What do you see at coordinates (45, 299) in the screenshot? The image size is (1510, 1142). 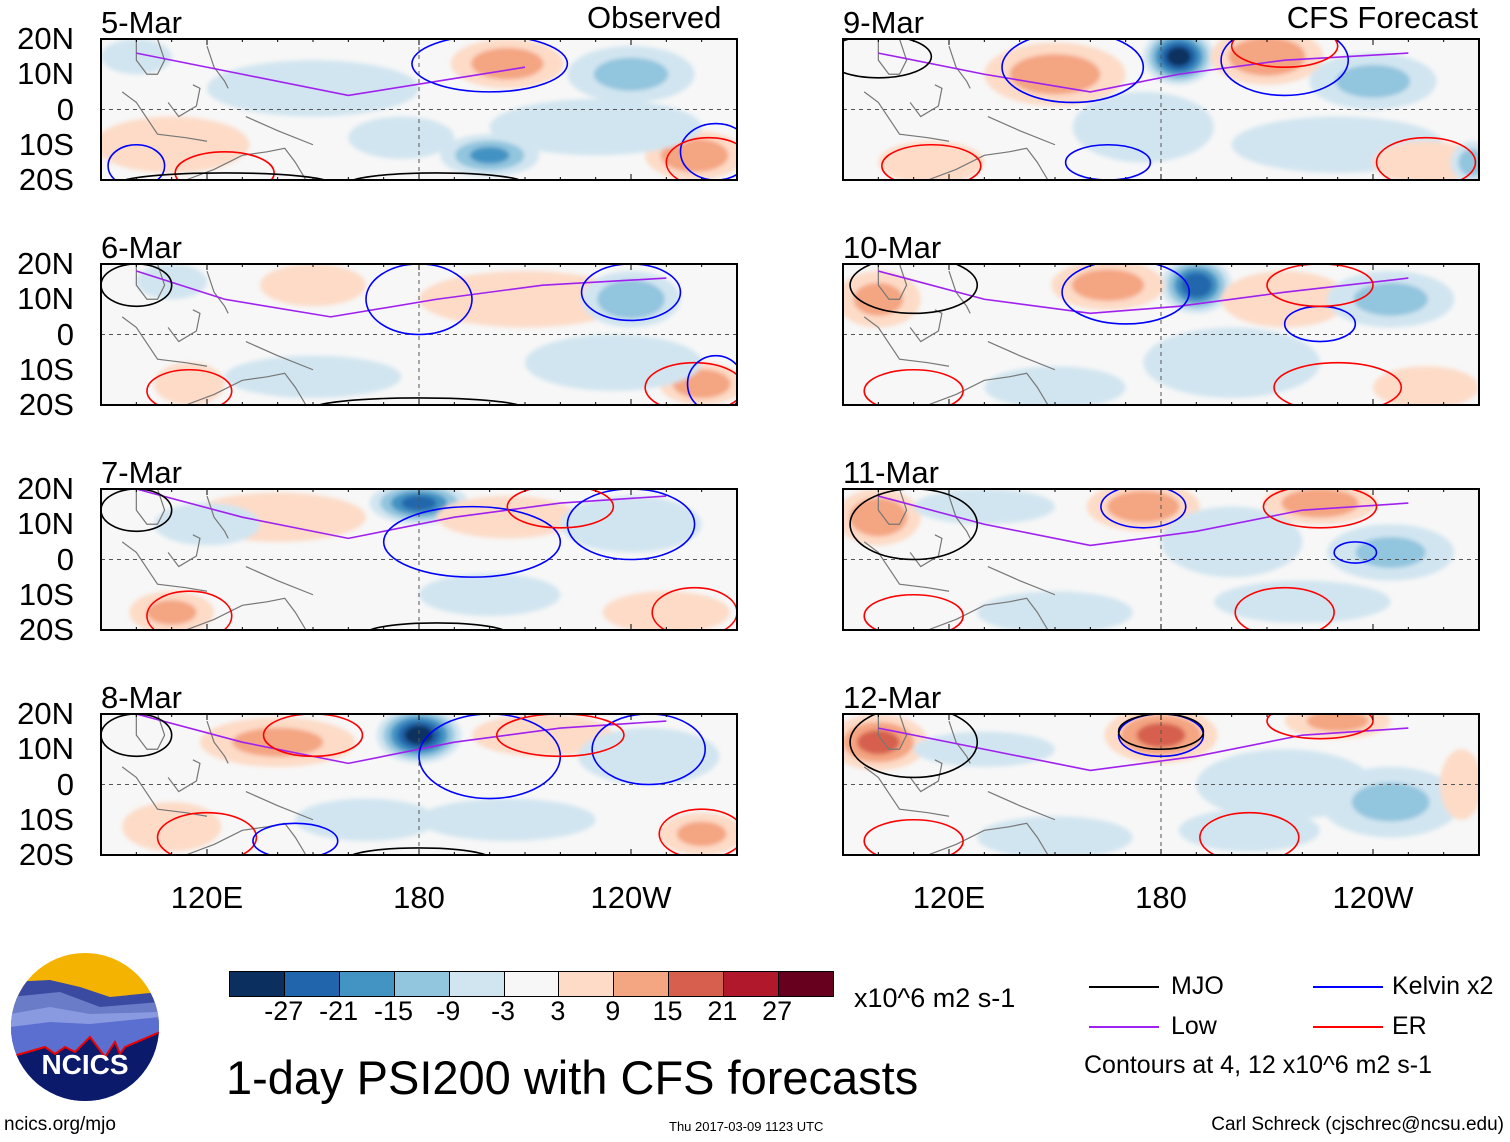 I see `lat-label: 10N` at bounding box center [45, 299].